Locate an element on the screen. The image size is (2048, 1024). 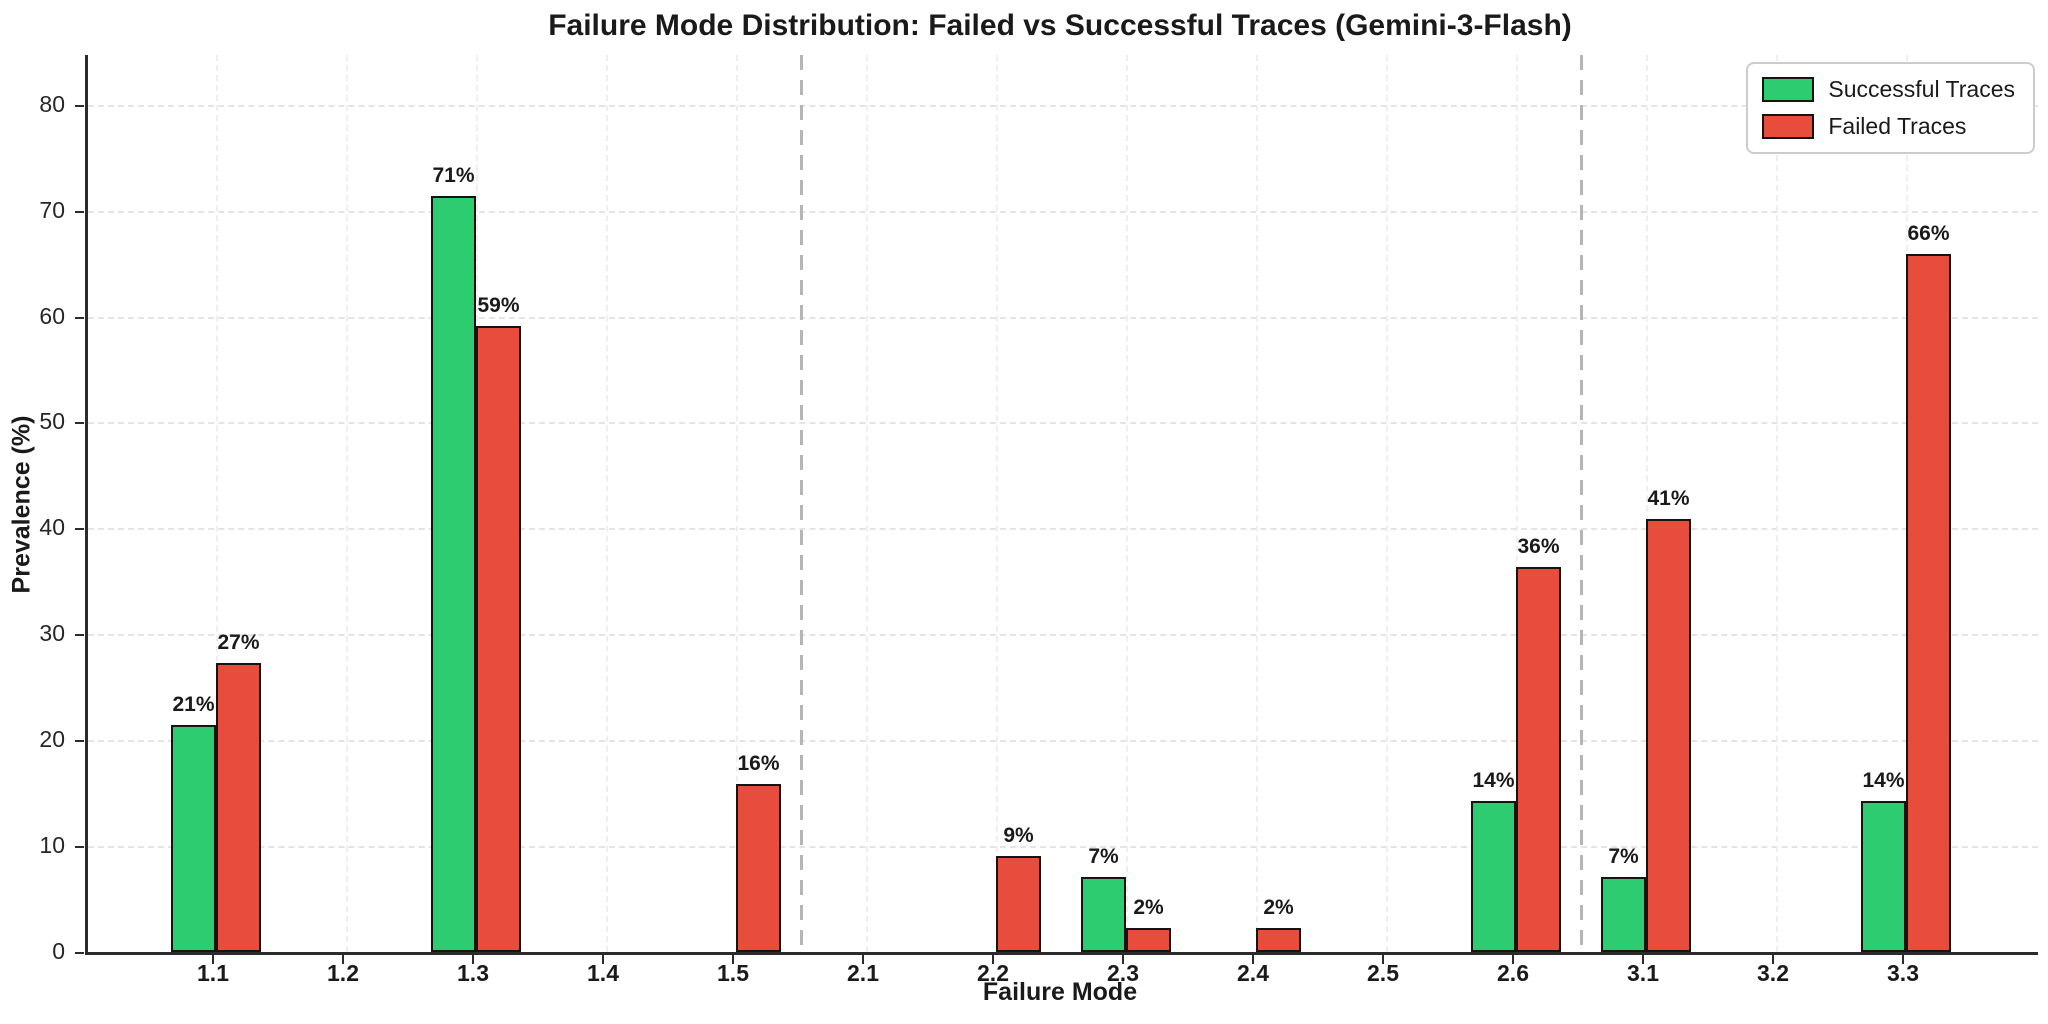
bar-successful-traces-1.1 is located at coordinates (193, 838).